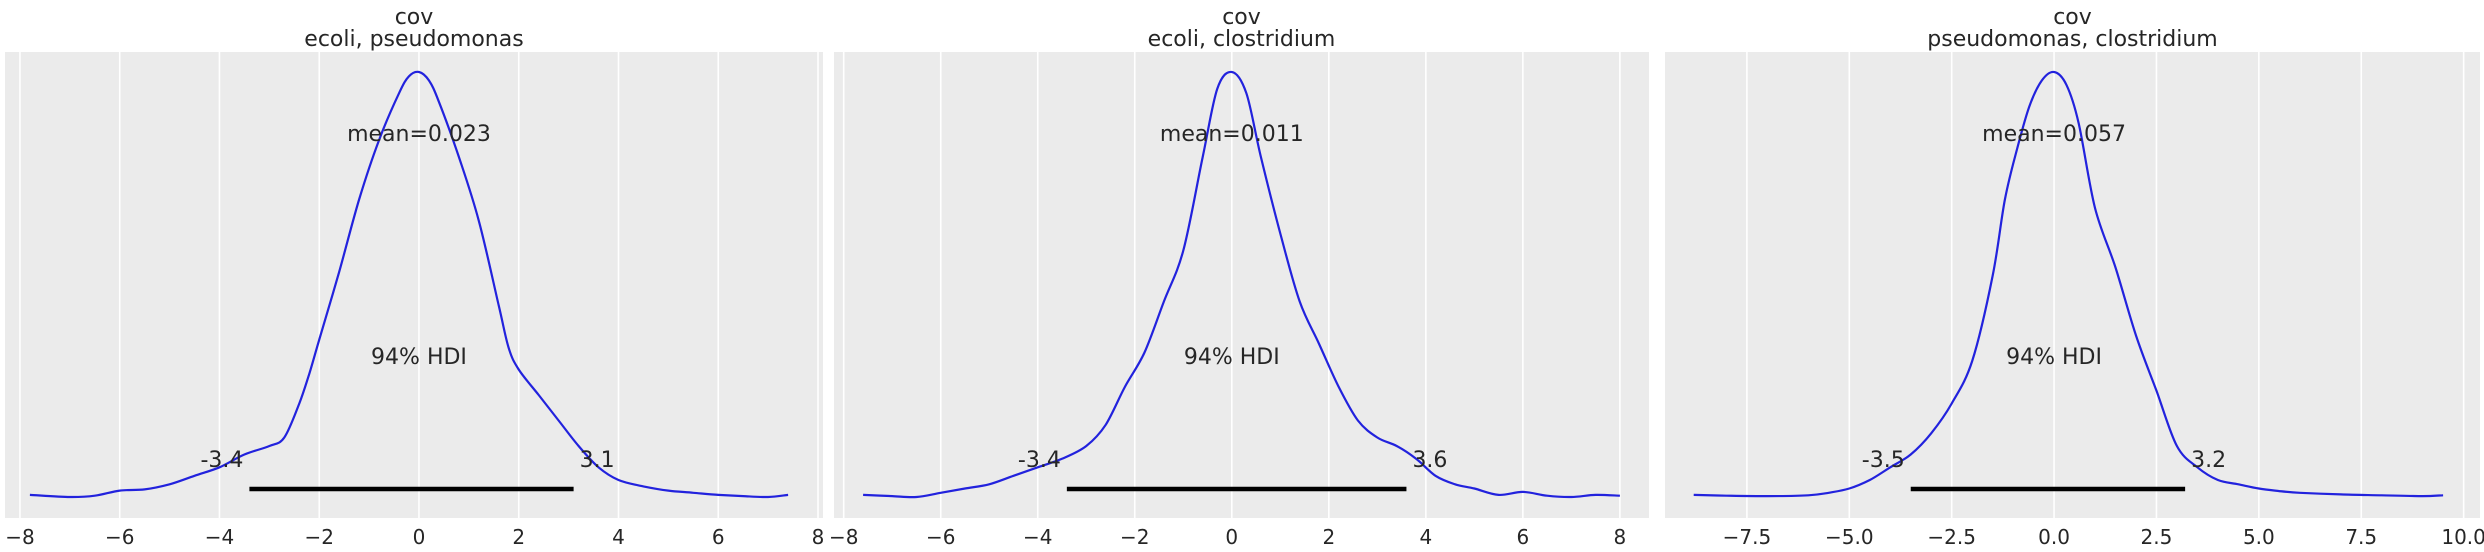 This screenshot has height=552, width=2484. I want to click on hdi-high-label: 3.2, so click(2208, 460).